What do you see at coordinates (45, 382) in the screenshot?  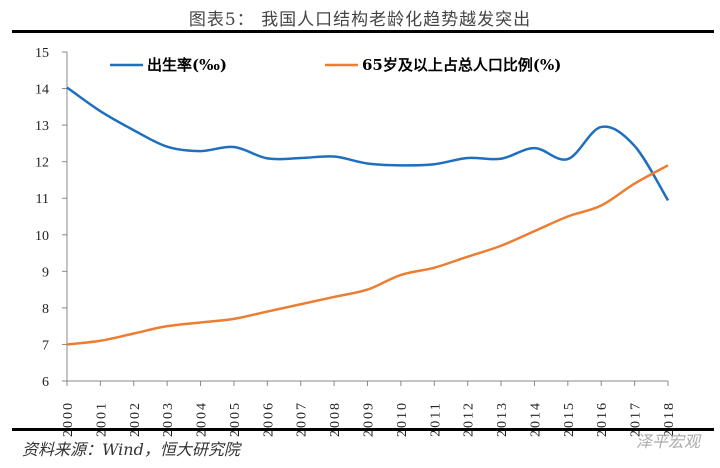 I see `y-tick-label: 6` at bounding box center [45, 382].